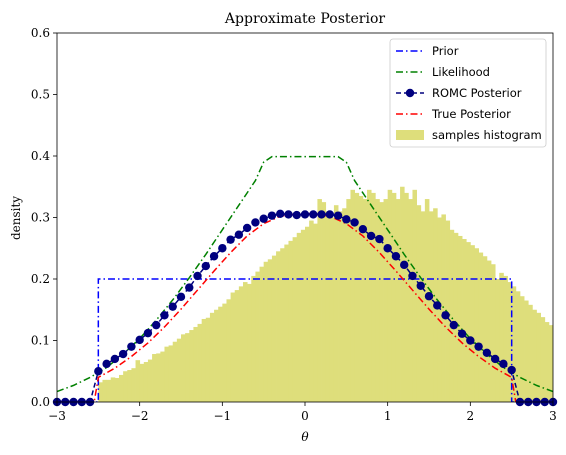 The height and width of the screenshot is (455, 566). Describe the element at coordinates (44, 217) in the screenshot. I see `y-axis: 0.0 0.1 0.2 0.3 0.4 0.5 0.6` at that location.